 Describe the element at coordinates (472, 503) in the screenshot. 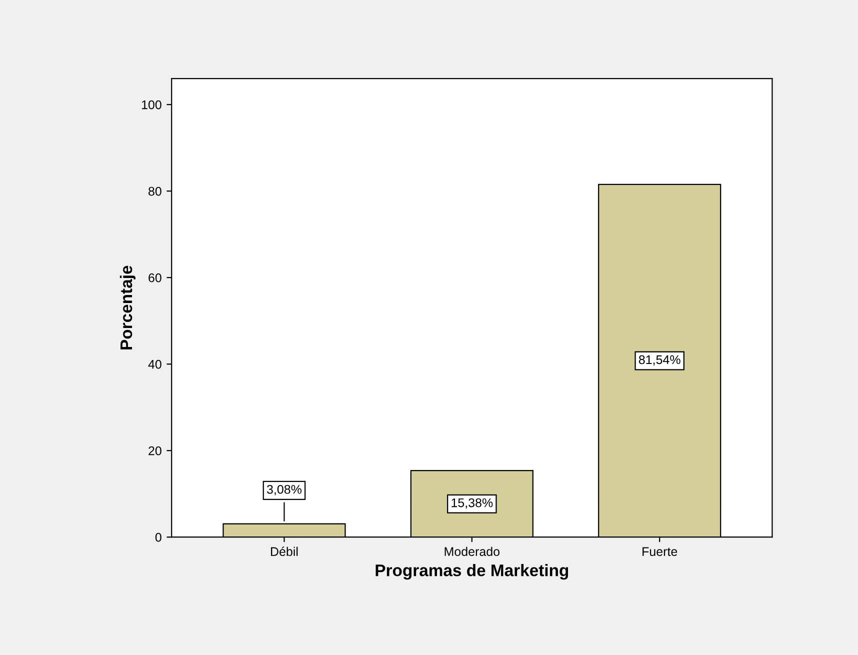

I see `data-label: 15,38%` at that location.